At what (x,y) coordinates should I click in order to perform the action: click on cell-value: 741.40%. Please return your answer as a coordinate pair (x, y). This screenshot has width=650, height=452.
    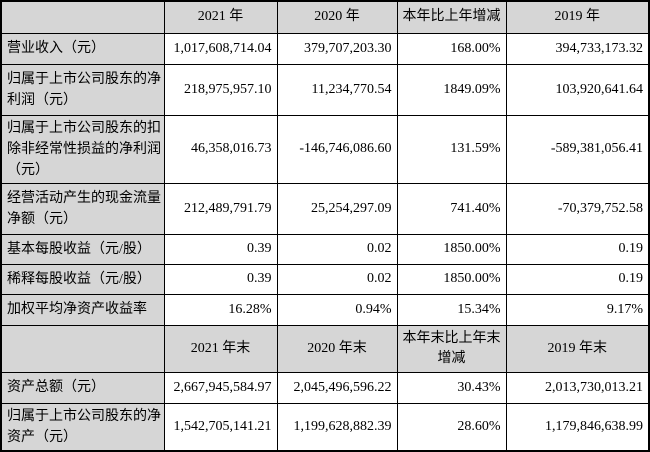
    Looking at the image, I should click on (451, 208).